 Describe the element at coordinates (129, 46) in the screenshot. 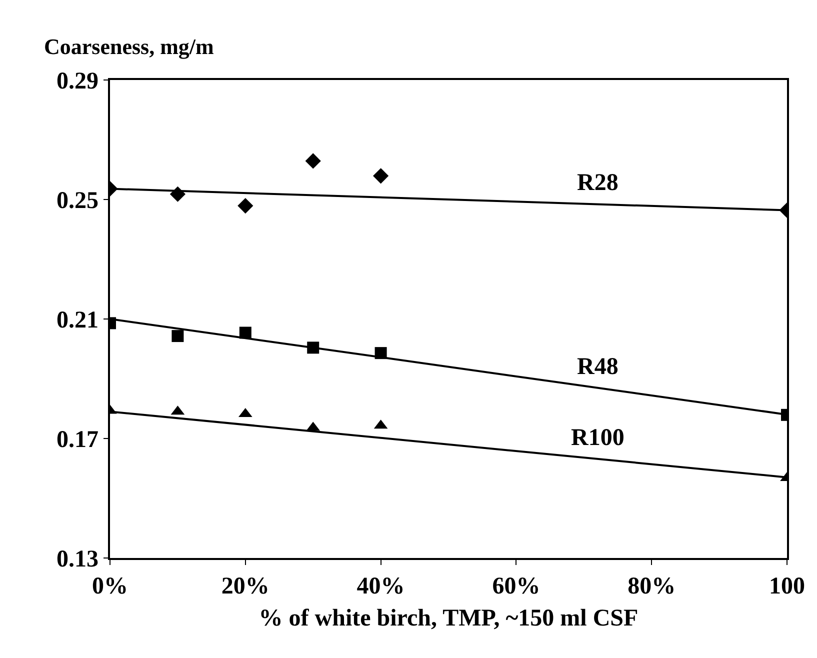

I see `y-axis-title: Coarseness, mg/m` at that location.